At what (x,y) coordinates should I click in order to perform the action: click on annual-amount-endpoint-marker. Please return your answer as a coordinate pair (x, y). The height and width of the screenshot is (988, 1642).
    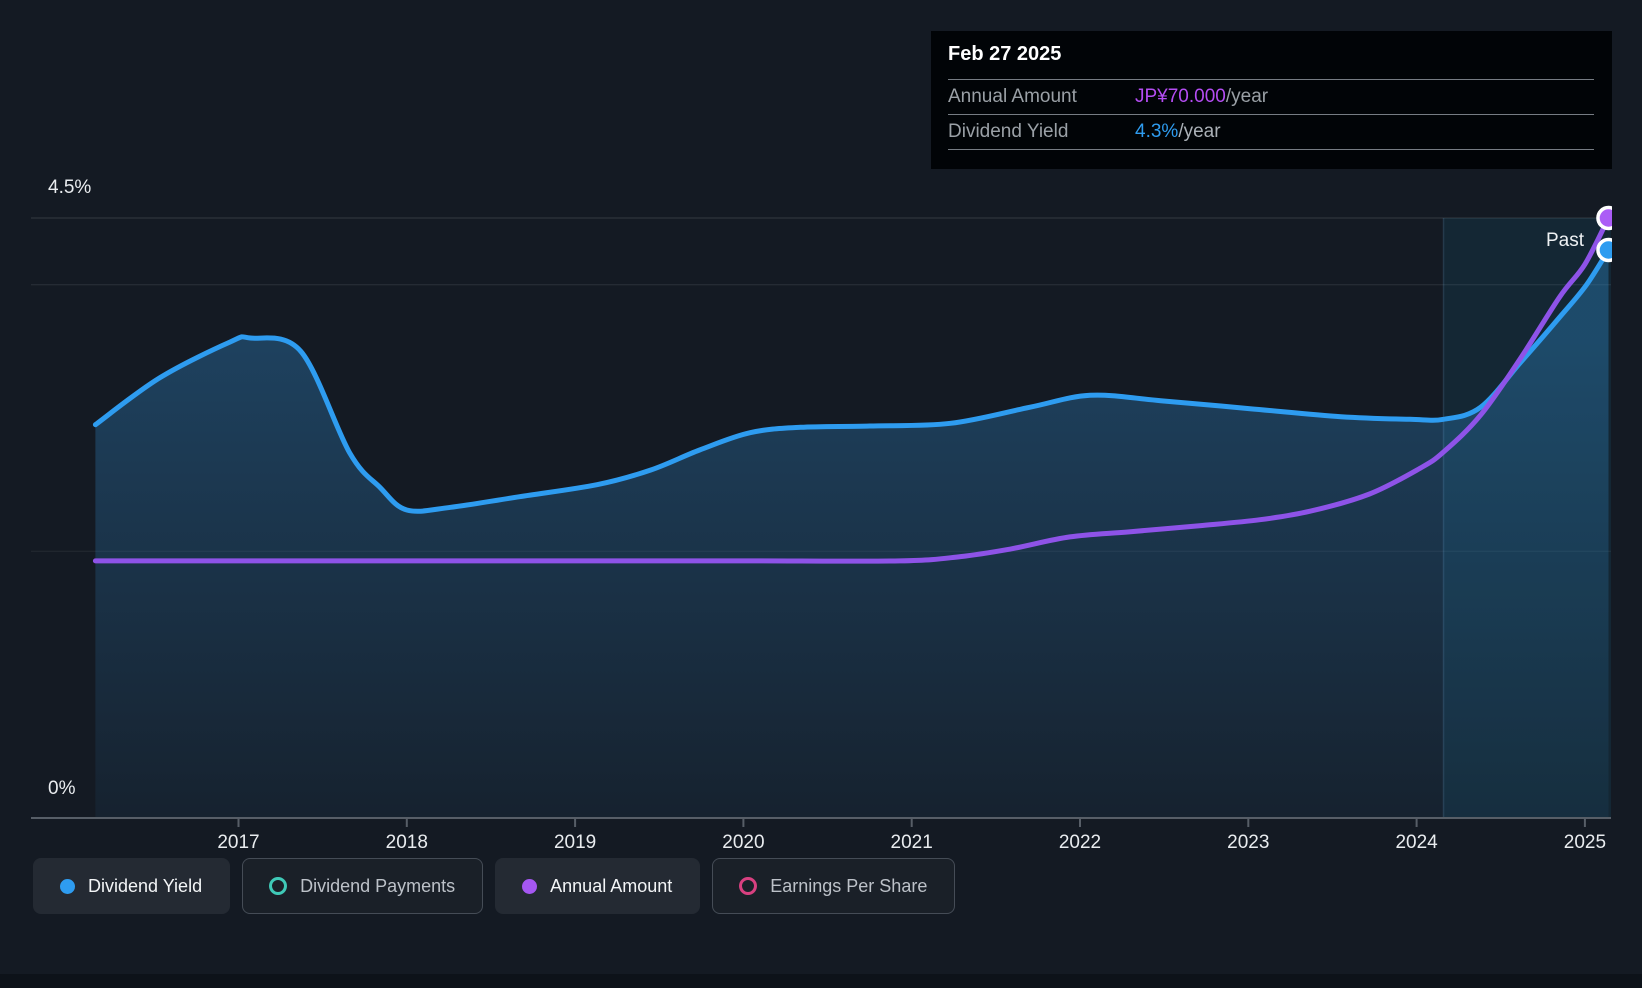
    Looking at the image, I should click on (1604, 218).